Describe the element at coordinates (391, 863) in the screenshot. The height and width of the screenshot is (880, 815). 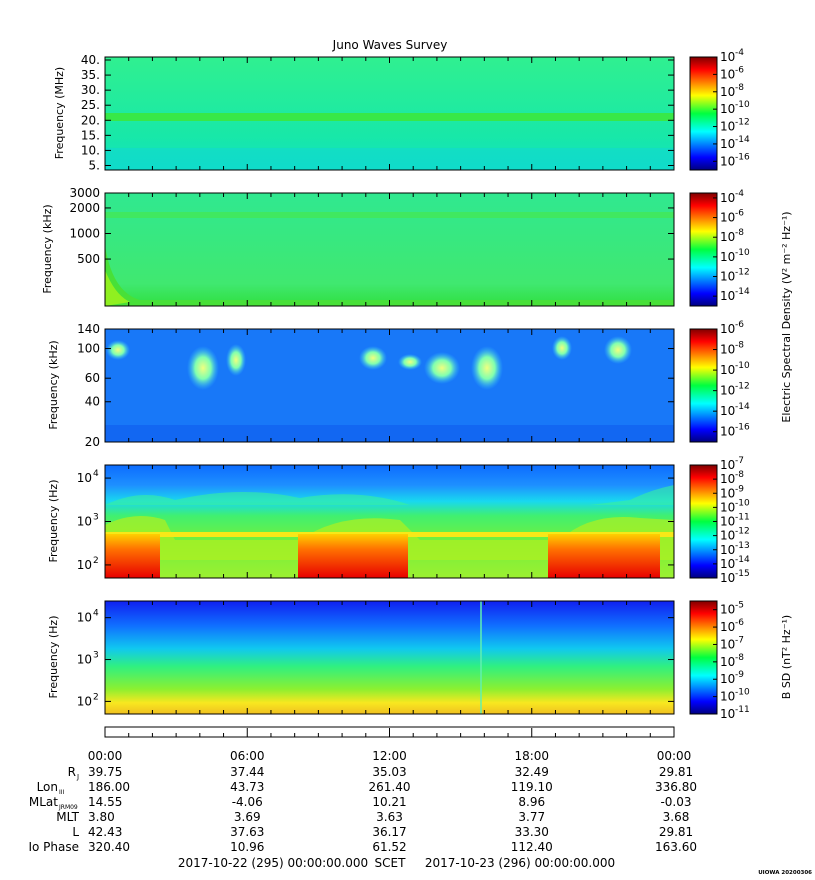
I see `scet-label: SCET` at that location.